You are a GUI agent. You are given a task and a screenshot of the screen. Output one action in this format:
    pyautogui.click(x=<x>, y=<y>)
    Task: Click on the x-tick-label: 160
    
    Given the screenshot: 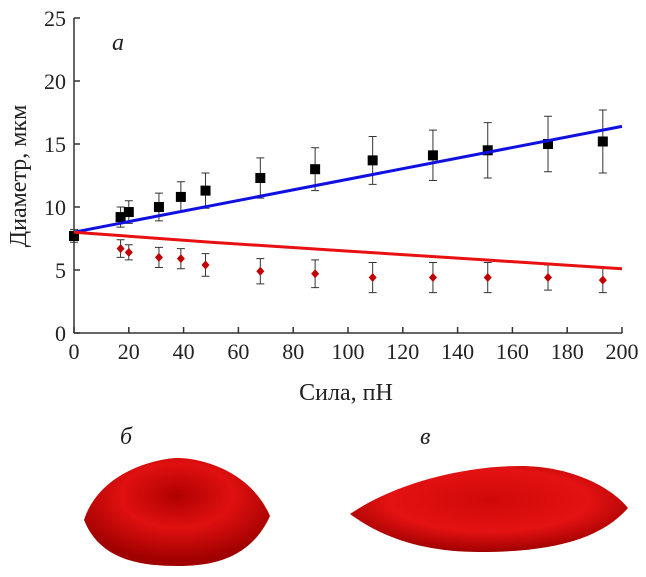 What is the action you would take?
    pyautogui.click(x=512, y=351)
    